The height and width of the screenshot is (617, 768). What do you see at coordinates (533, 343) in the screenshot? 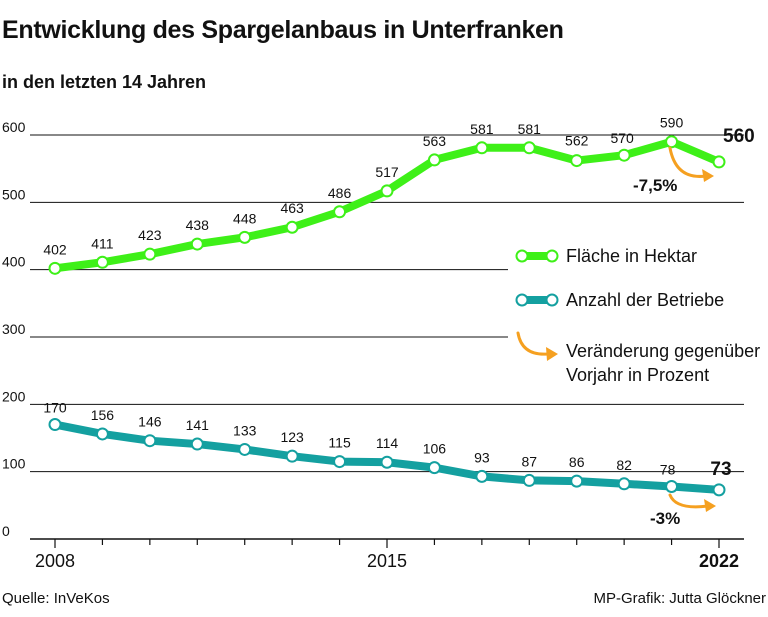
I see `legend-arrow-curve` at bounding box center [533, 343].